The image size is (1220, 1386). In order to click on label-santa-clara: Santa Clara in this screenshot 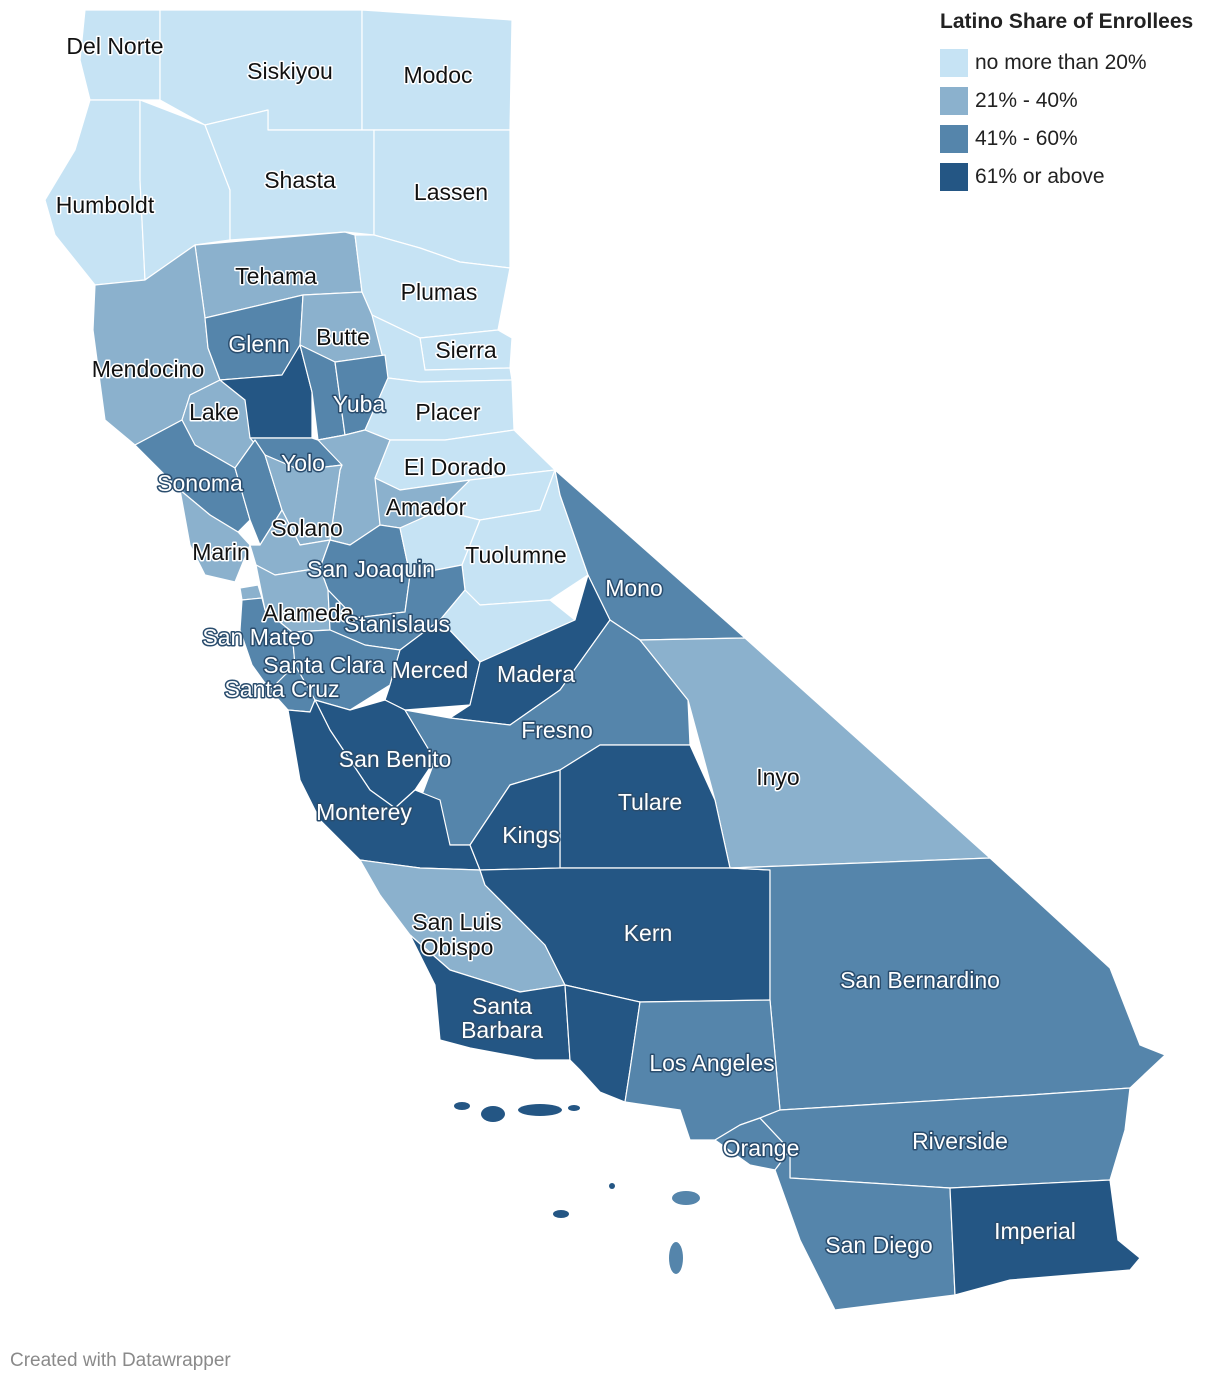, I will do `click(324, 665)`.